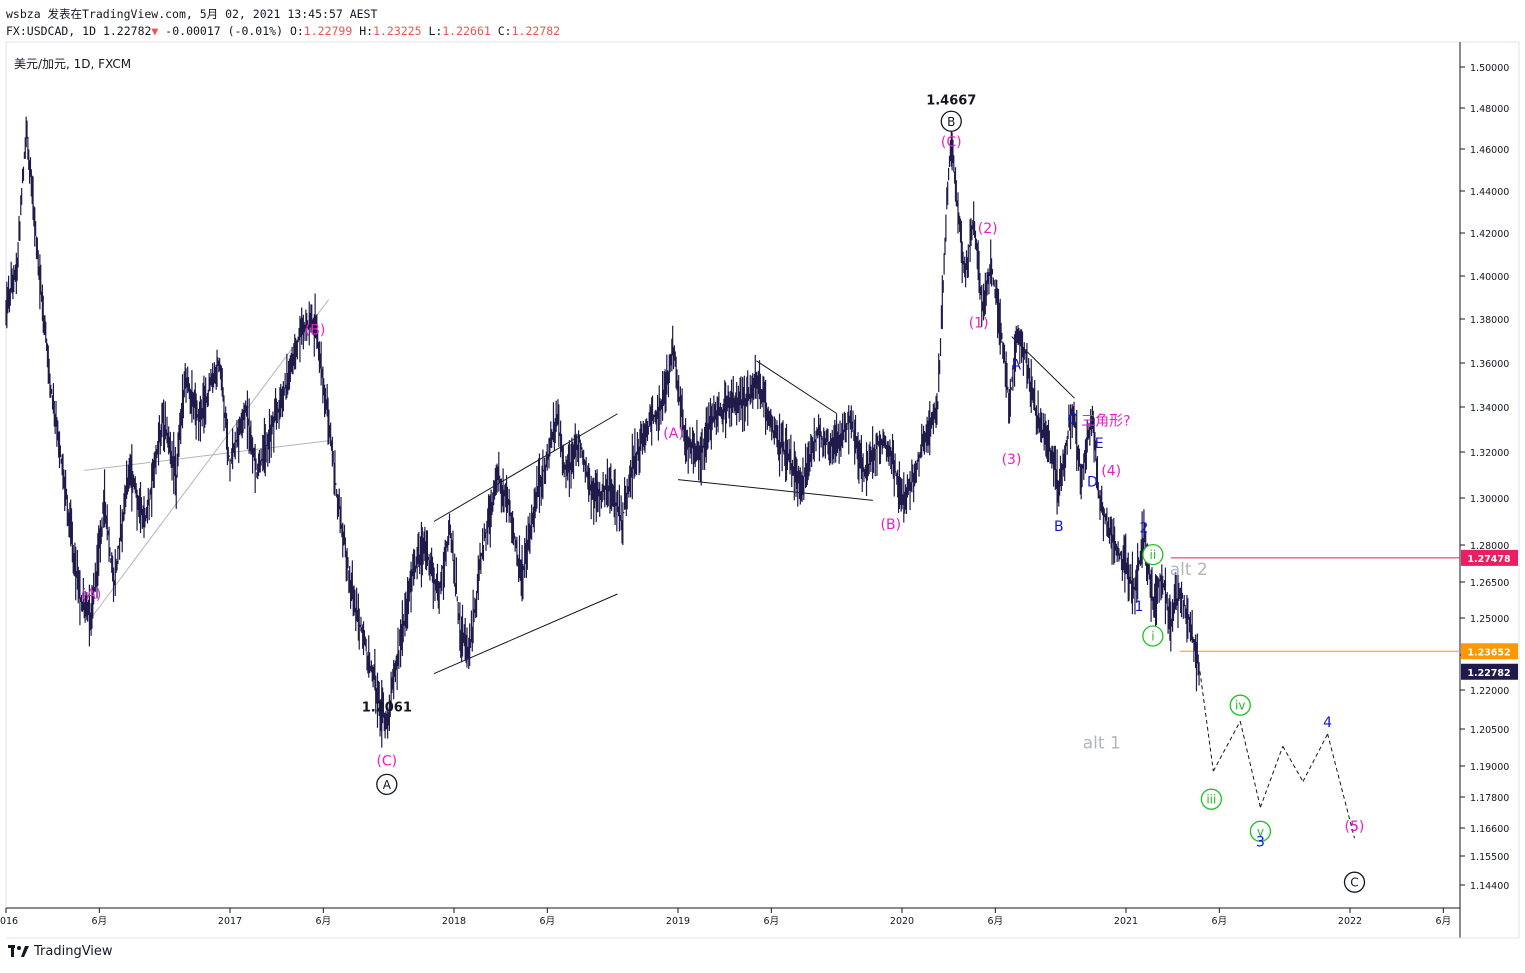 The image size is (1525, 973). What do you see at coordinates (1489, 886) in the screenshot?
I see `y-tick-label: 1.14400` at bounding box center [1489, 886].